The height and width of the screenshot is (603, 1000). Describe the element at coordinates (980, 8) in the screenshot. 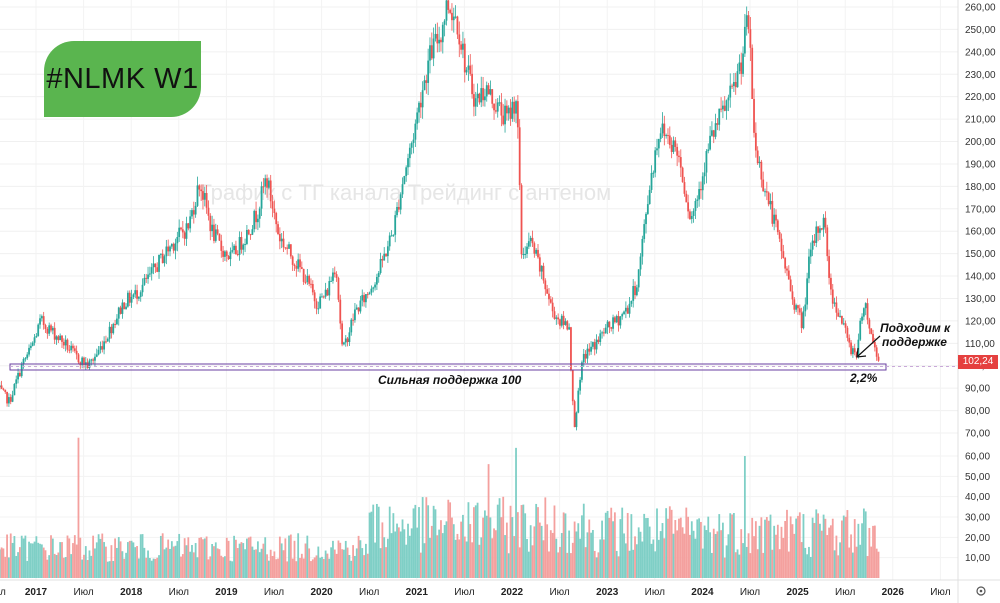

I see `price-tick-label: 260,00` at that location.